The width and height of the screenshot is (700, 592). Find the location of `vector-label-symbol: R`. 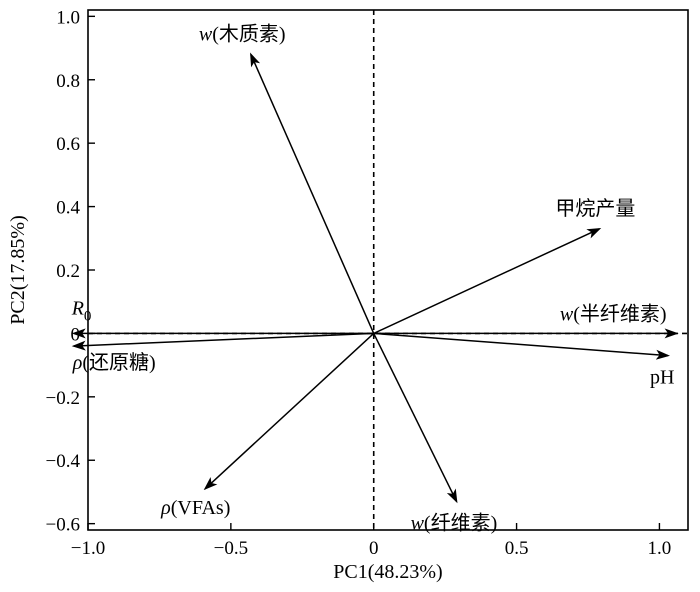

vector-label-symbol: R is located at coordinates (77, 308).